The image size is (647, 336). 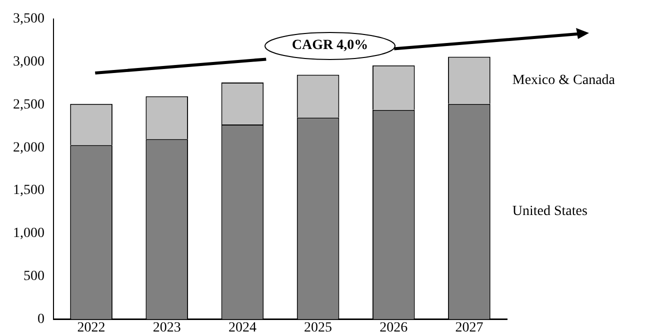 What do you see at coordinates (550, 212) in the screenshot?
I see `series-label: United States` at bounding box center [550, 212].